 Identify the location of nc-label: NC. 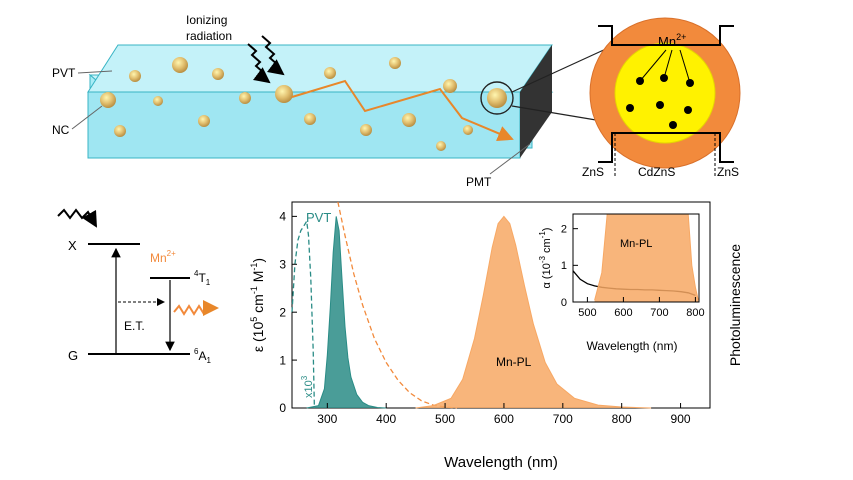
(61, 130).